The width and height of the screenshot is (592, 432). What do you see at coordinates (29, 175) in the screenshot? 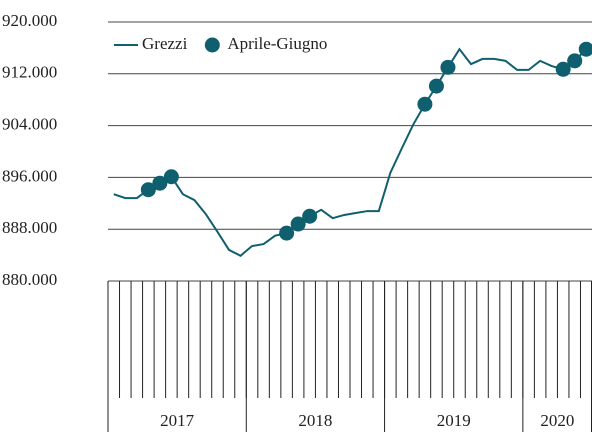
I see `y-tick-label: 896.000` at bounding box center [29, 175].